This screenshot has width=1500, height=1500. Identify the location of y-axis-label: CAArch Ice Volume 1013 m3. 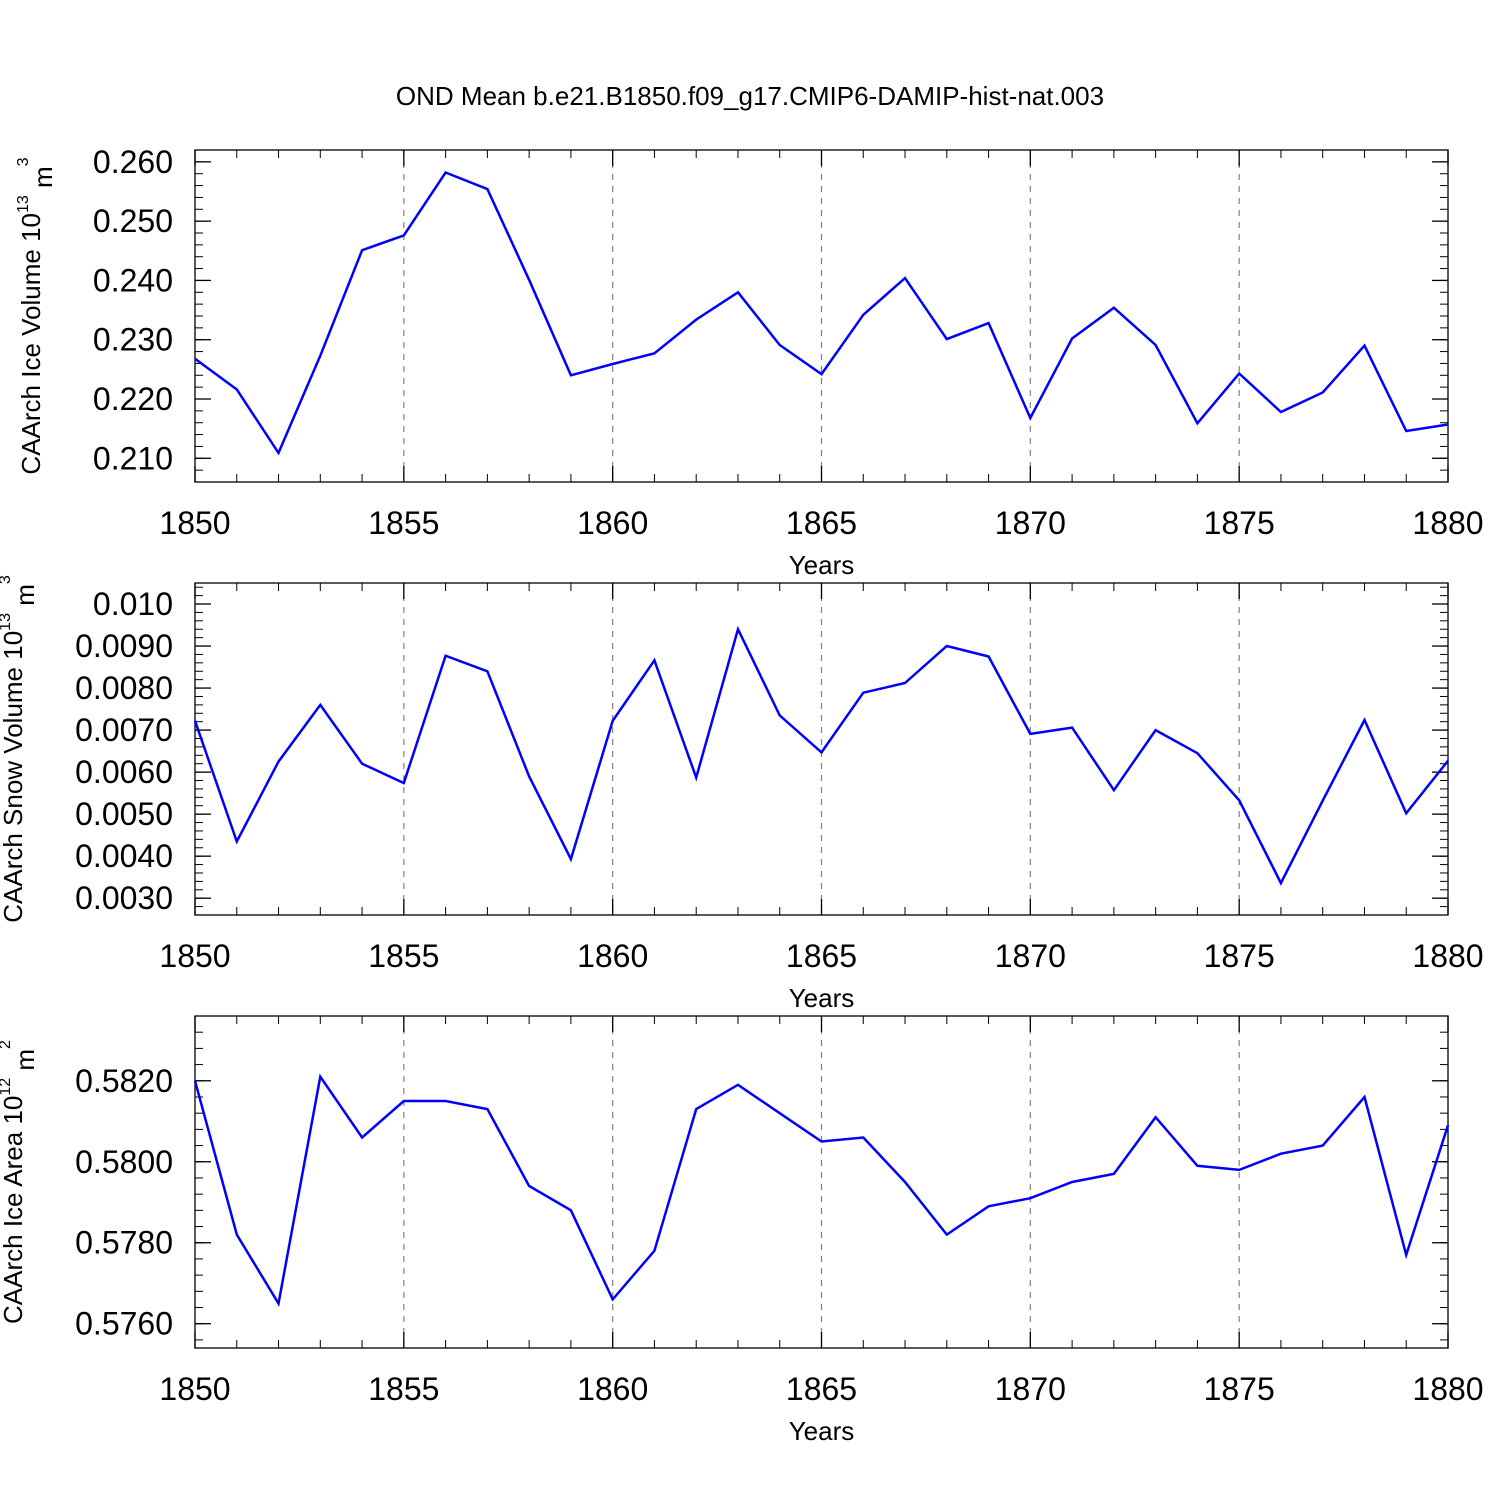
(36, 315).